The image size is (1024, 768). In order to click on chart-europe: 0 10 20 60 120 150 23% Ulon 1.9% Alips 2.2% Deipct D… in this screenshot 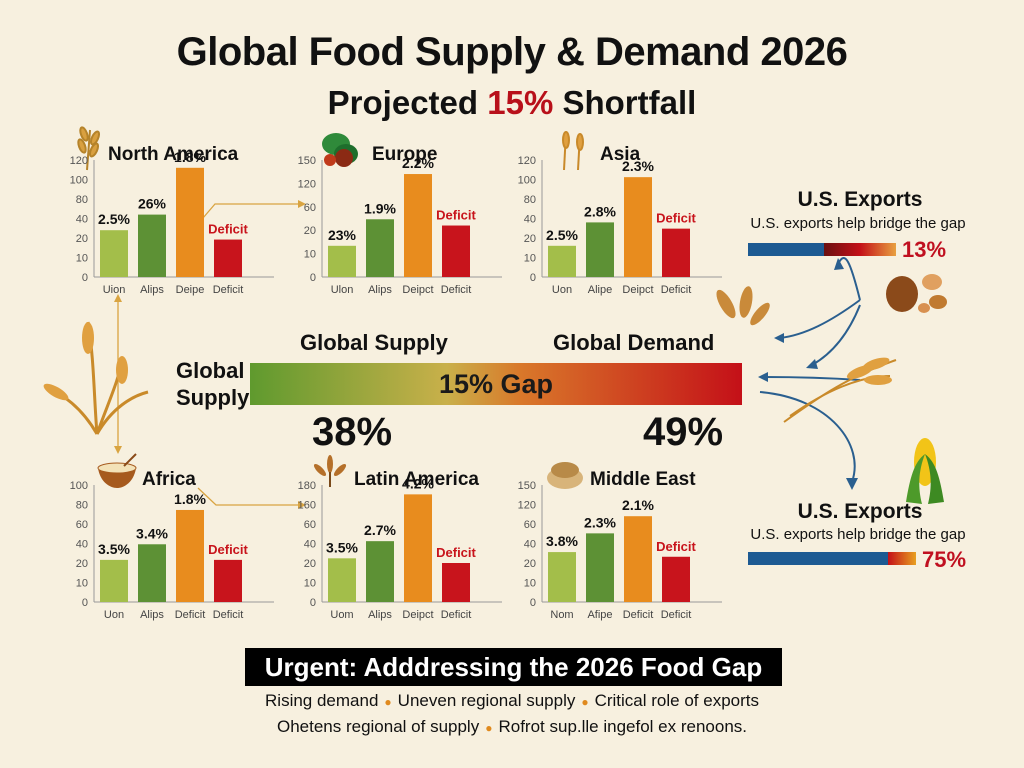, I will do `click(400, 222)`.